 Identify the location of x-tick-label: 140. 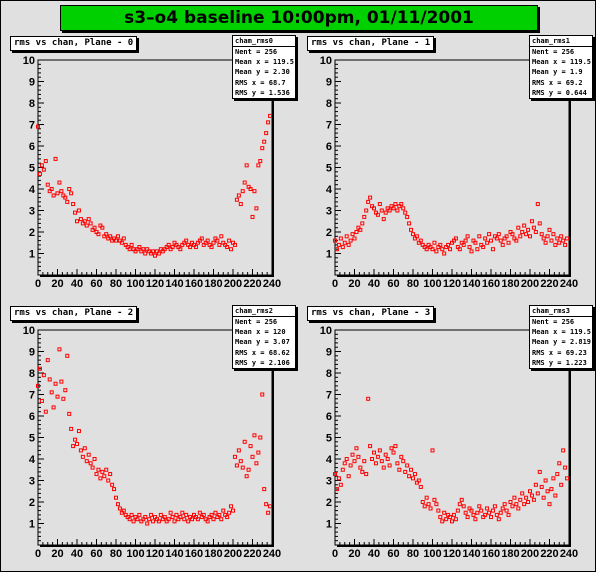
(471, 554).